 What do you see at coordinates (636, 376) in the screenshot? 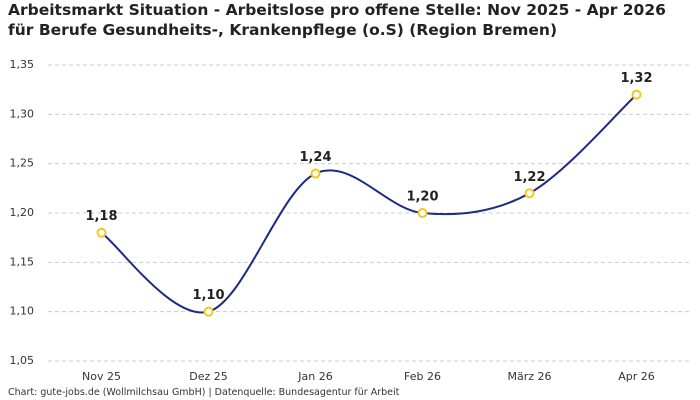
I see `x-tick-label: Apr 26` at bounding box center [636, 376].